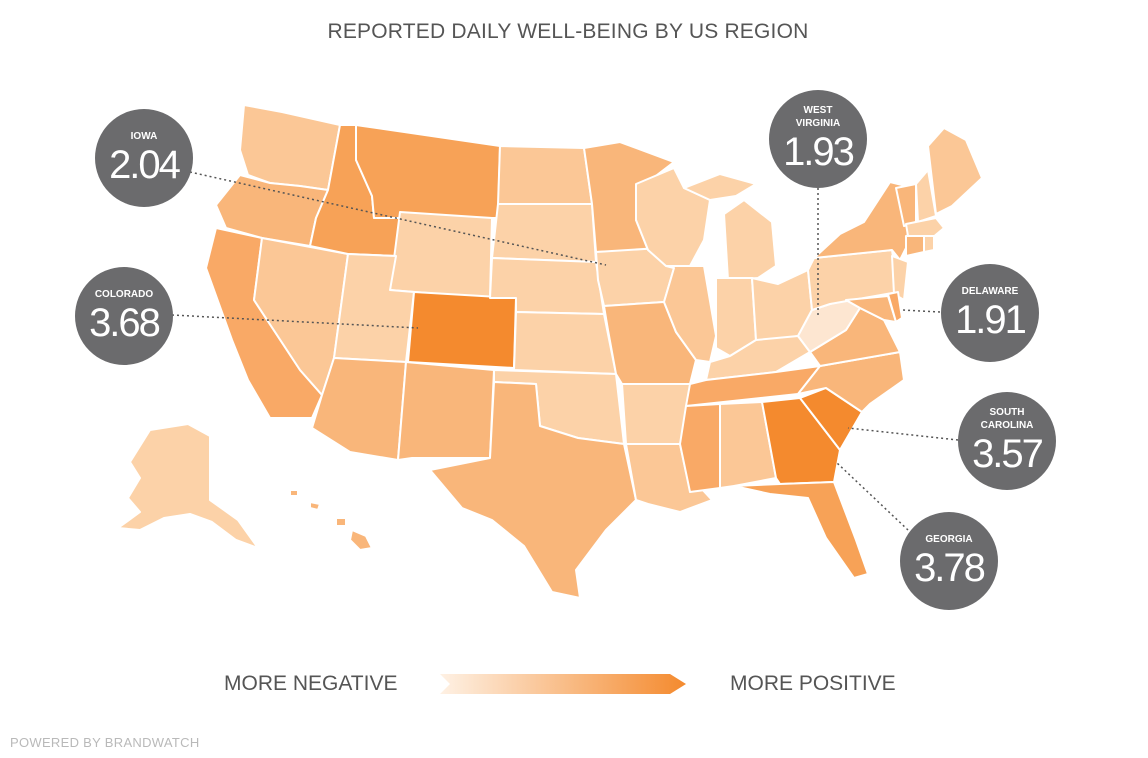 The height and width of the screenshot is (758, 1148). What do you see at coordinates (446, 411) in the screenshot?
I see `state-new-mexico` at bounding box center [446, 411].